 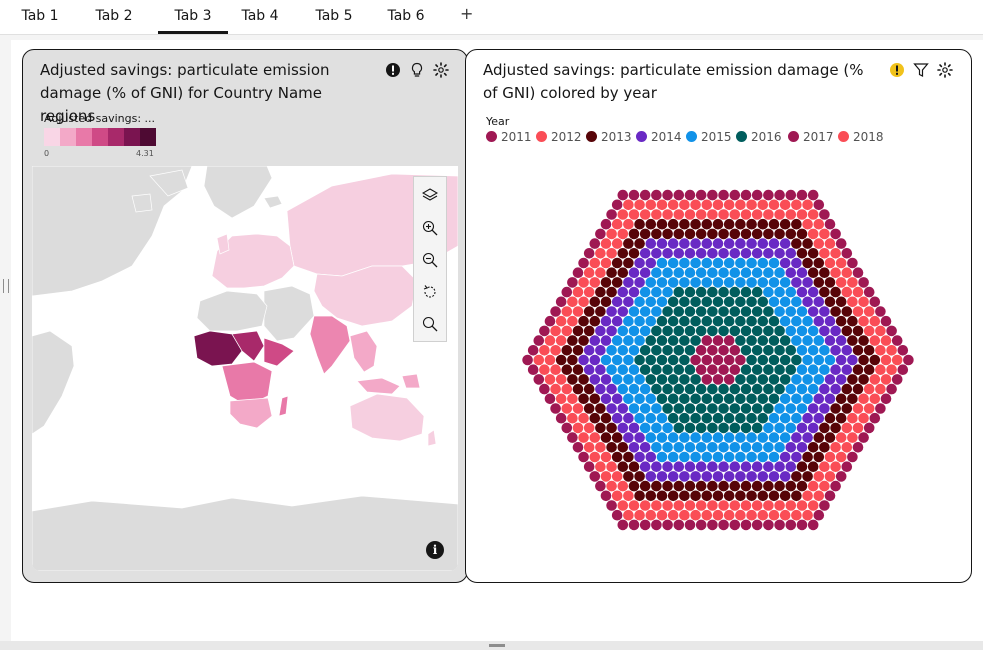 I want to click on legend-item-2014: 2014, so click(x=659, y=138).